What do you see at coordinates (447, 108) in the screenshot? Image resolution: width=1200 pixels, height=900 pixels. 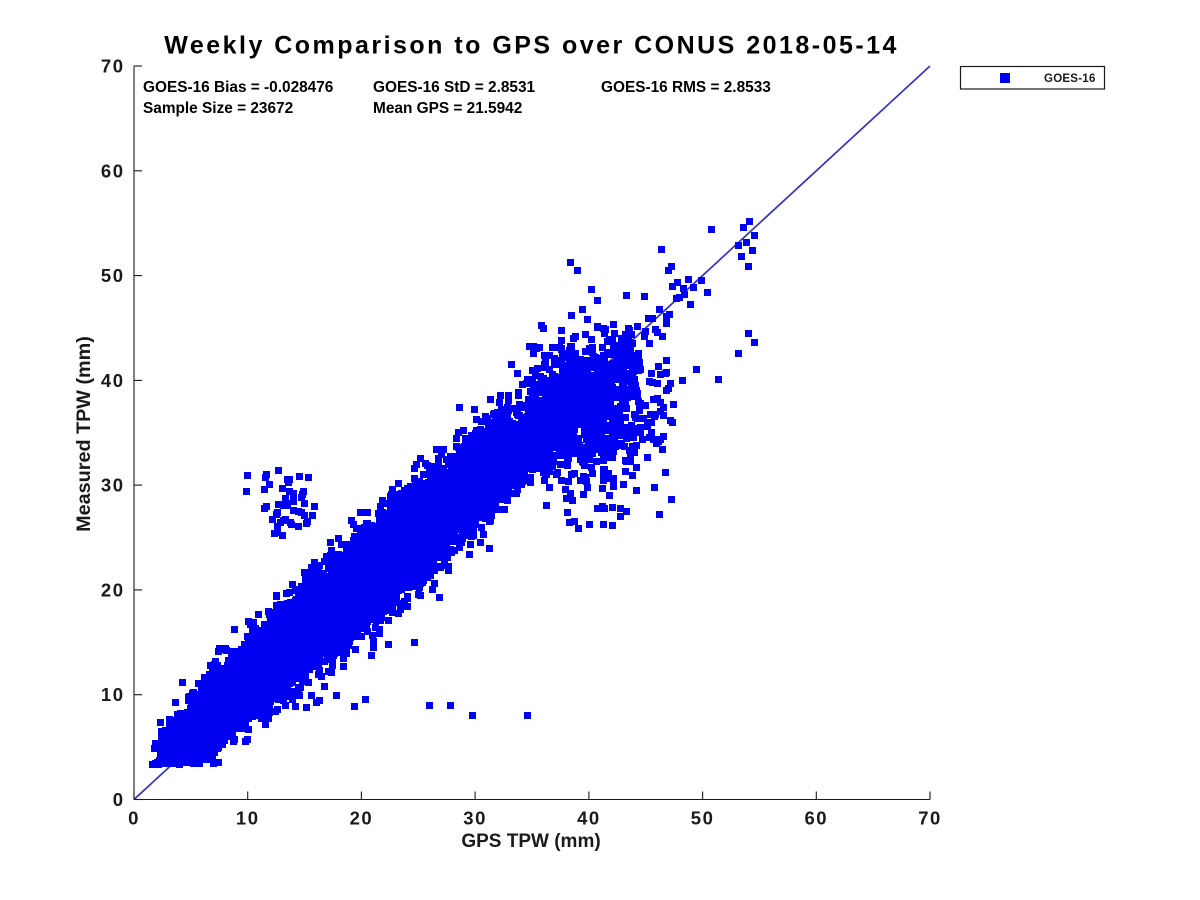 I see `svg-text: Mean GPS = 21.5942` at bounding box center [447, 108].